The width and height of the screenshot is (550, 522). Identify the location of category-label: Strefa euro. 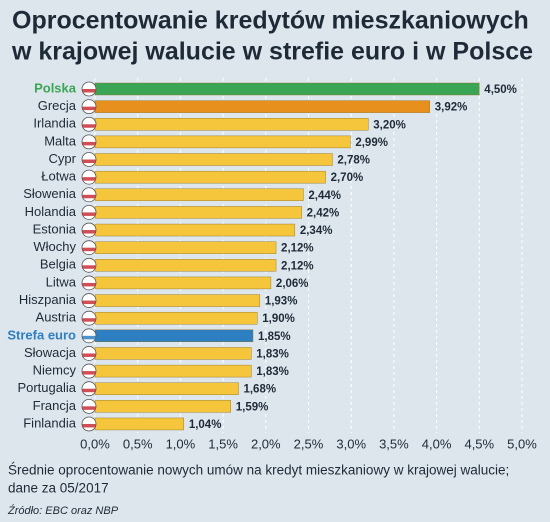
(41, 334).